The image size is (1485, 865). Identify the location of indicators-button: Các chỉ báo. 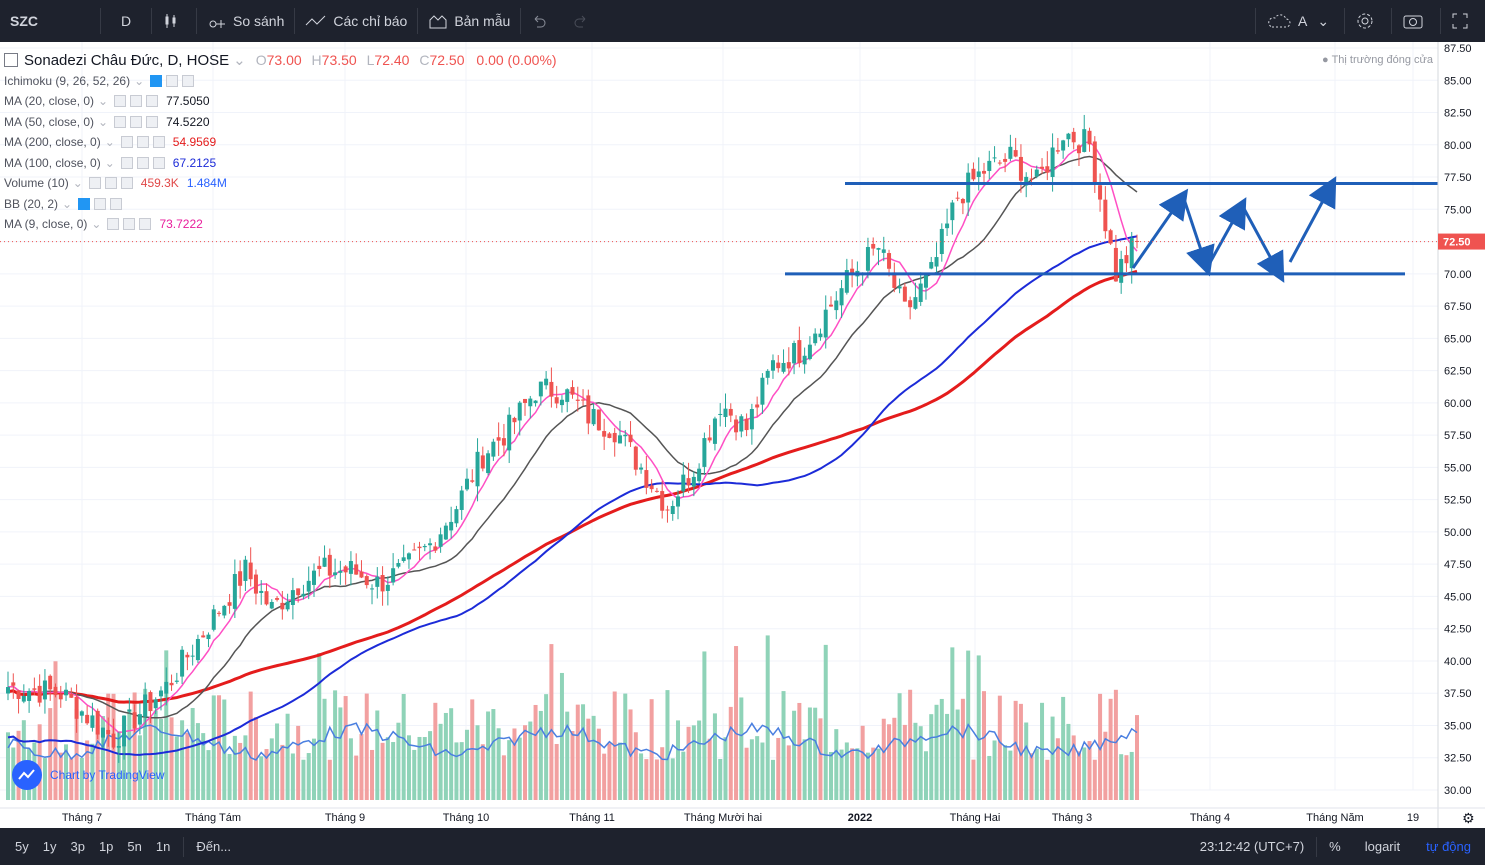
(356, 21).